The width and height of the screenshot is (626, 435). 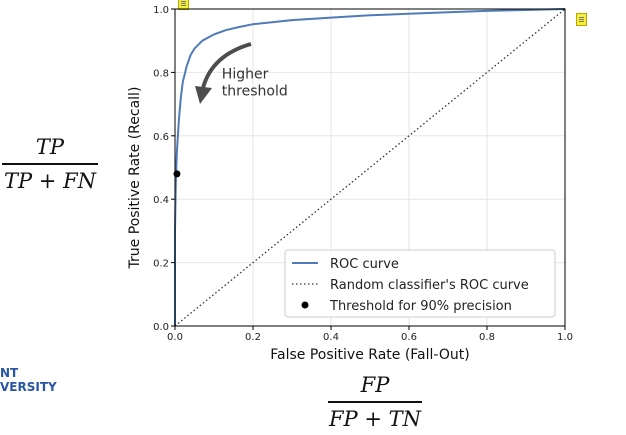 I want to click on y-tick-label: 1.0, so click(x=161, y=10).